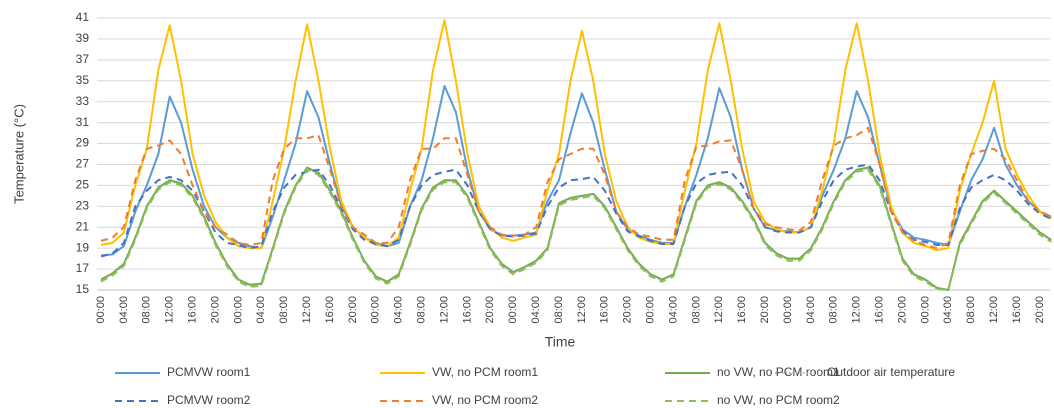 The image size is (1054, 408). Describe the element at coordinates (83, 164) in the screenshot. I see `y-tick-label: 27` at that location.